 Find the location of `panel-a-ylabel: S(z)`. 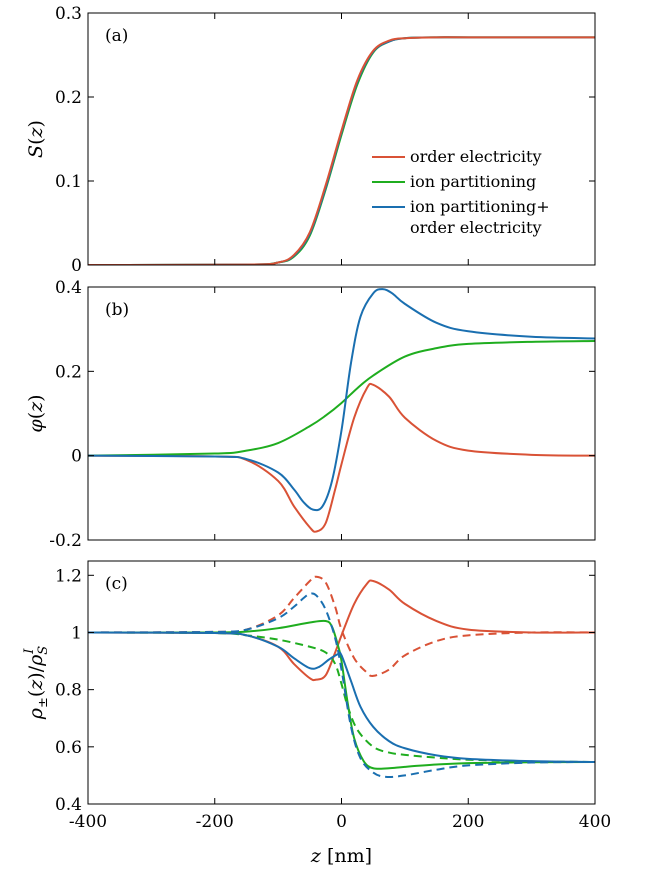

panel-a-ylabel: S(z) is located at coordinates (36, 139).